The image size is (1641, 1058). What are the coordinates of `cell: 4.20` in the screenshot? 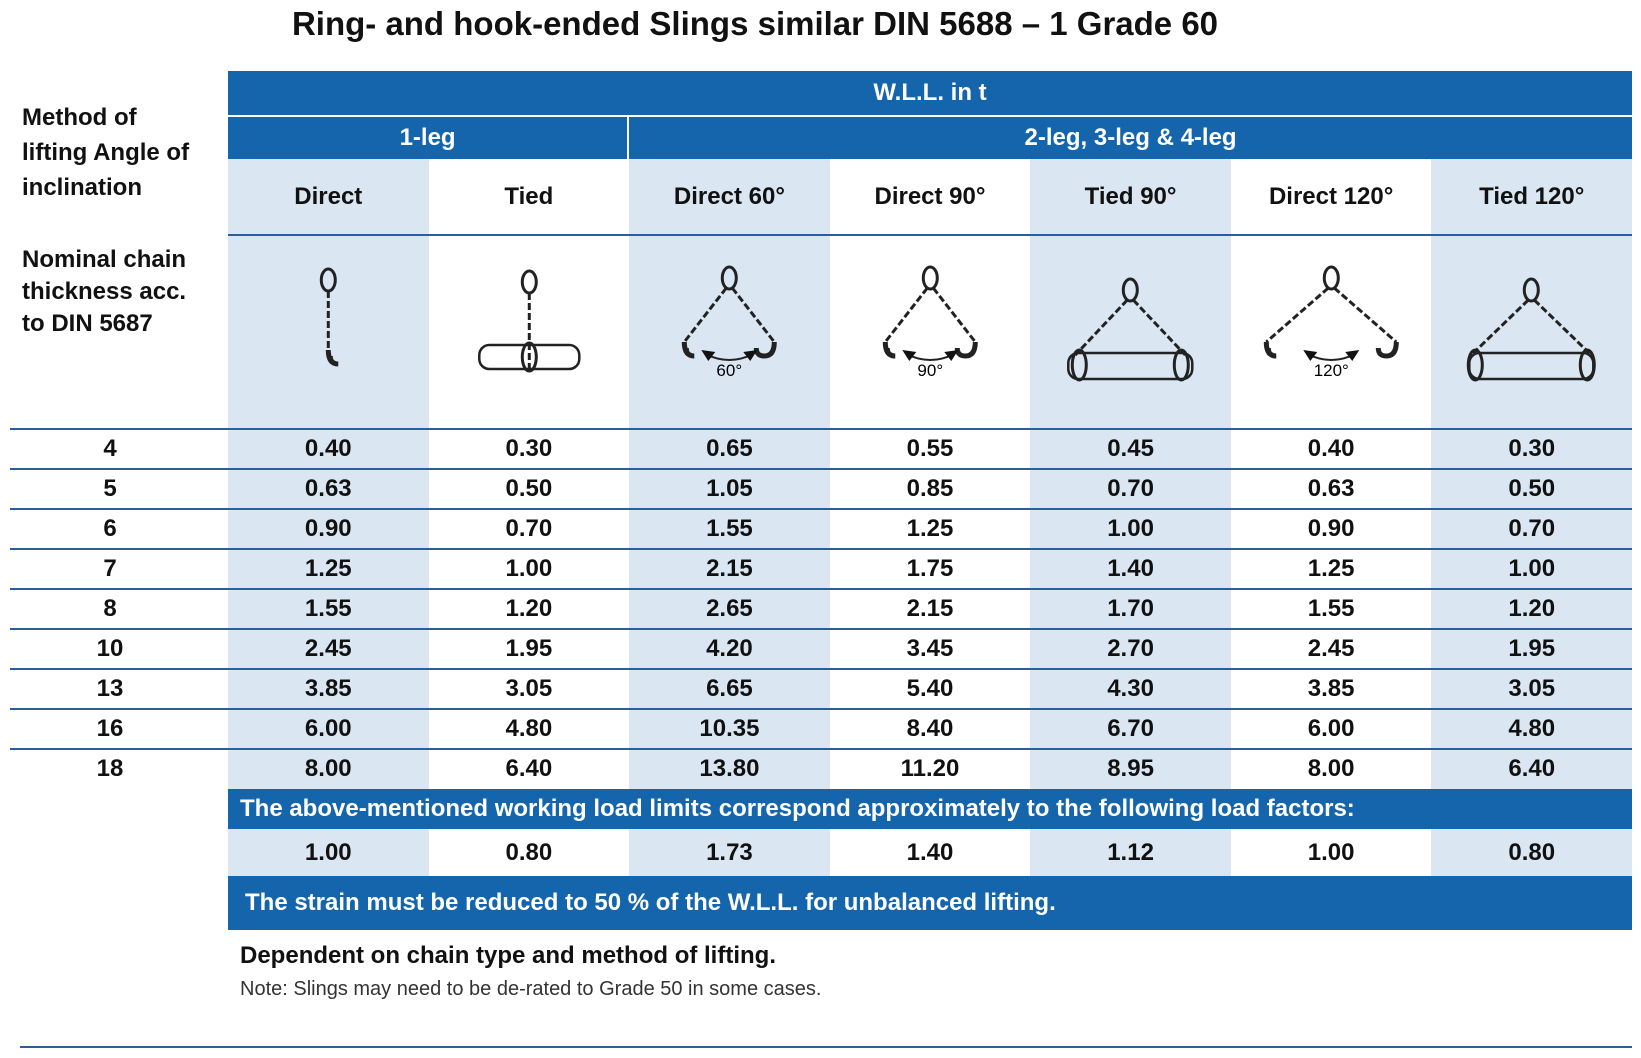 It's located at (729, 648).